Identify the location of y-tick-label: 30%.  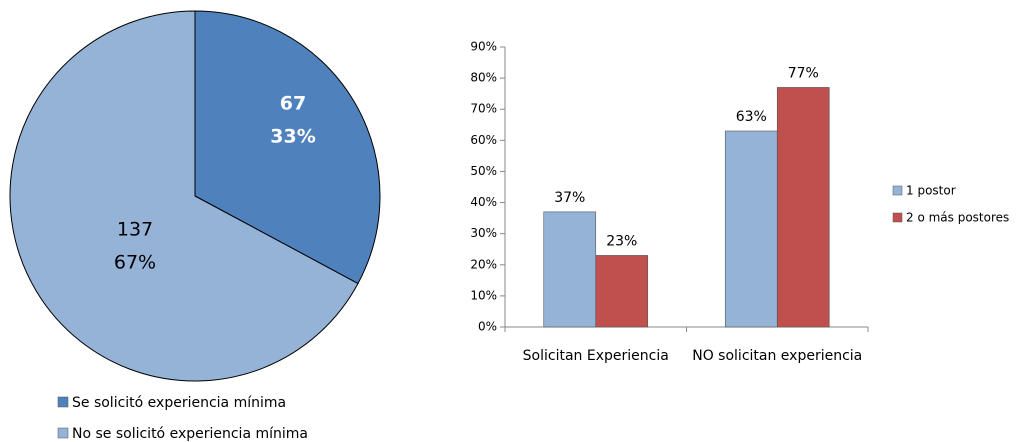
(483, 233).